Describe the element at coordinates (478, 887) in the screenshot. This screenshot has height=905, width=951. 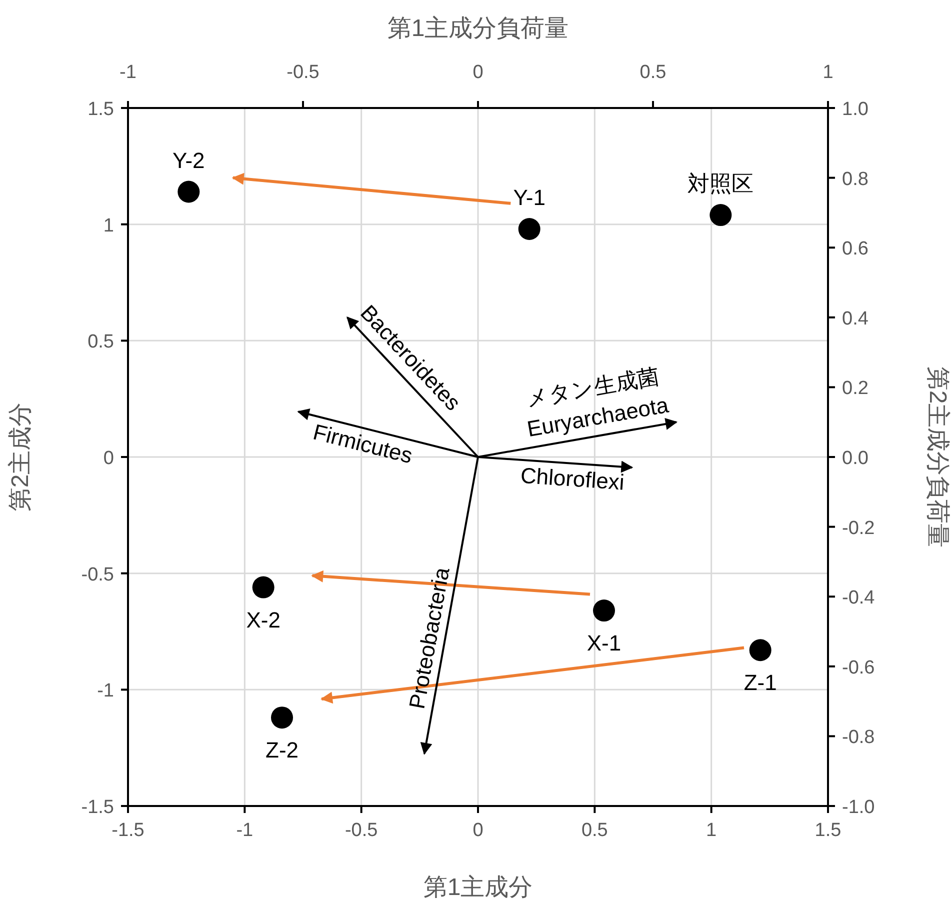
I see `x-axis-title: 第1主成分` at that location.